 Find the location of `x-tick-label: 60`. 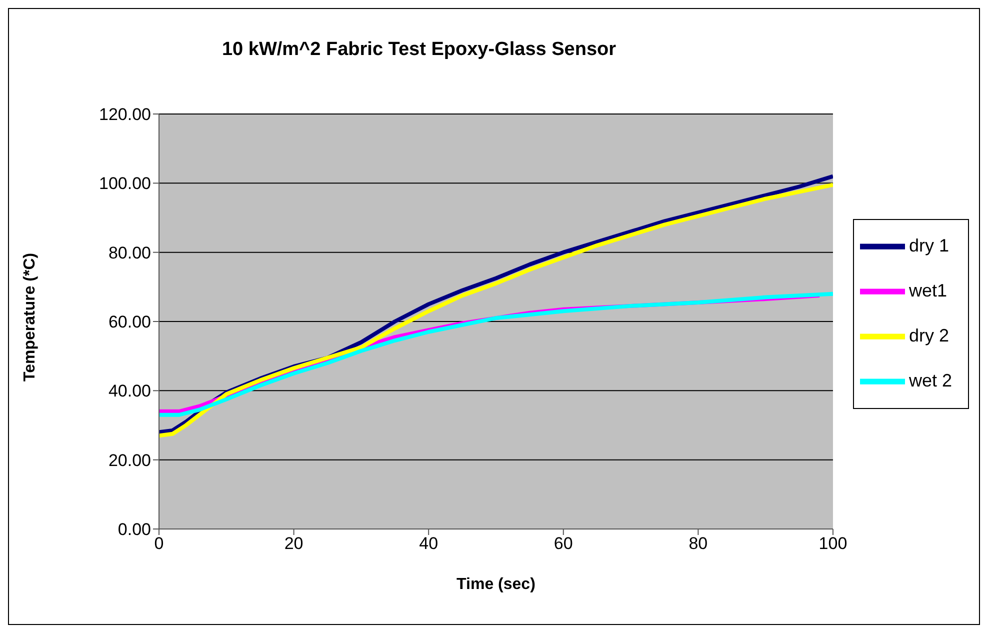

x-tick-label: 60 is located at coordinates (563, 544).